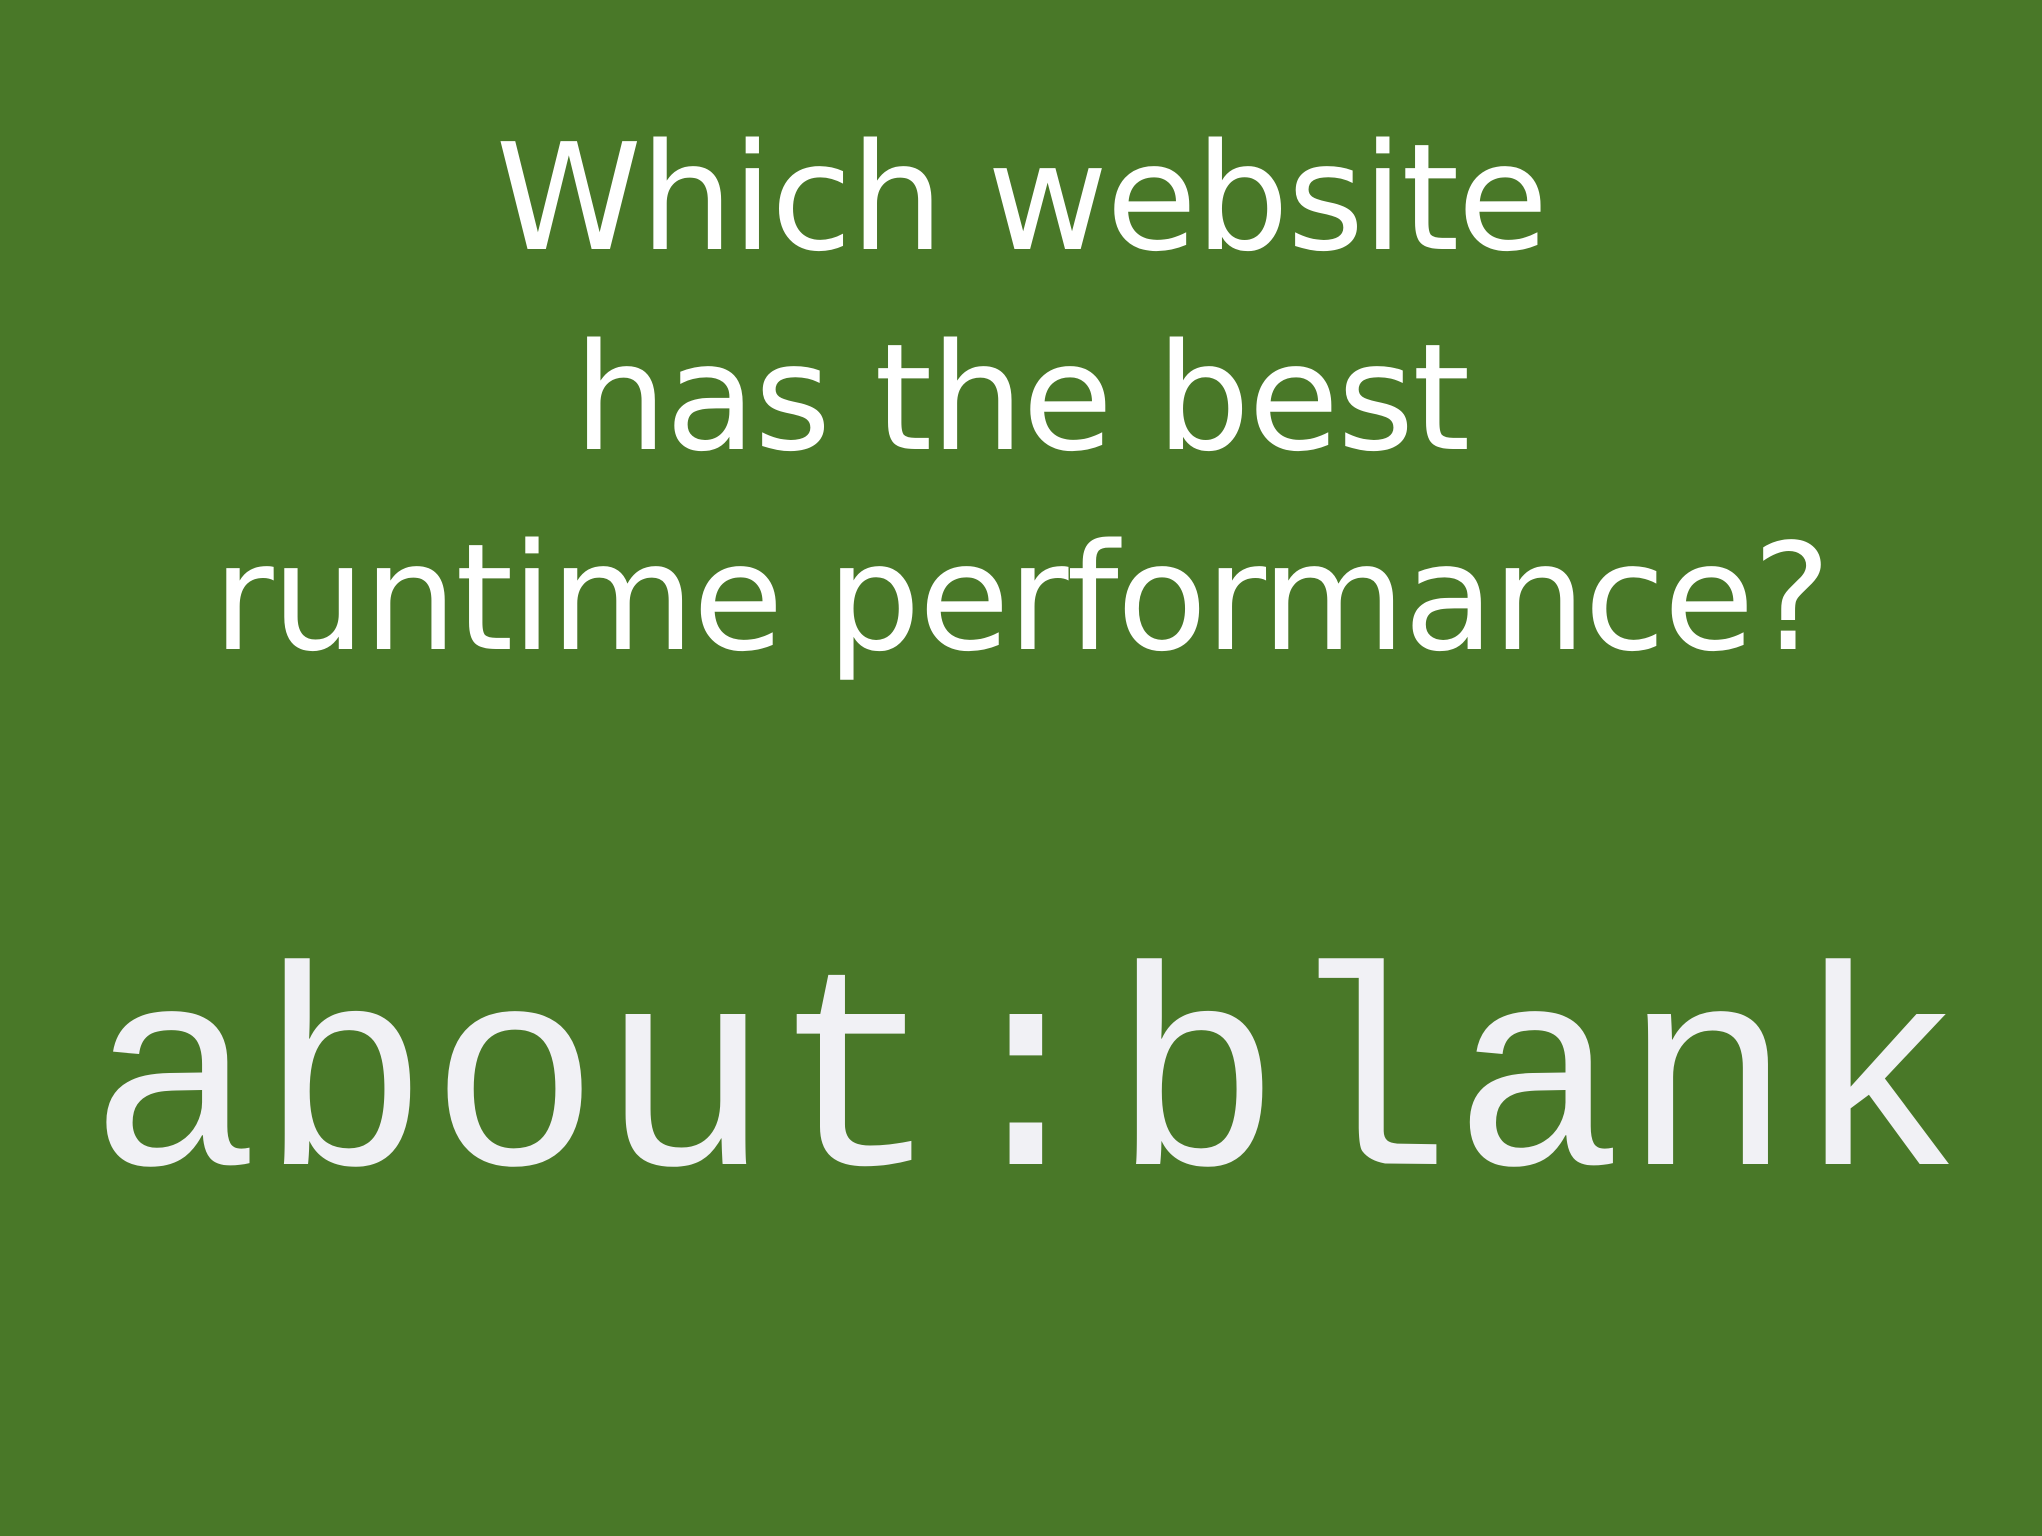 The height and width of the screenshot is (1536, 2042). What do you see at coordinates (1022, 198) in the screenshot?
I see `question-line-1: Which website` at bounding box center [1022, 198].